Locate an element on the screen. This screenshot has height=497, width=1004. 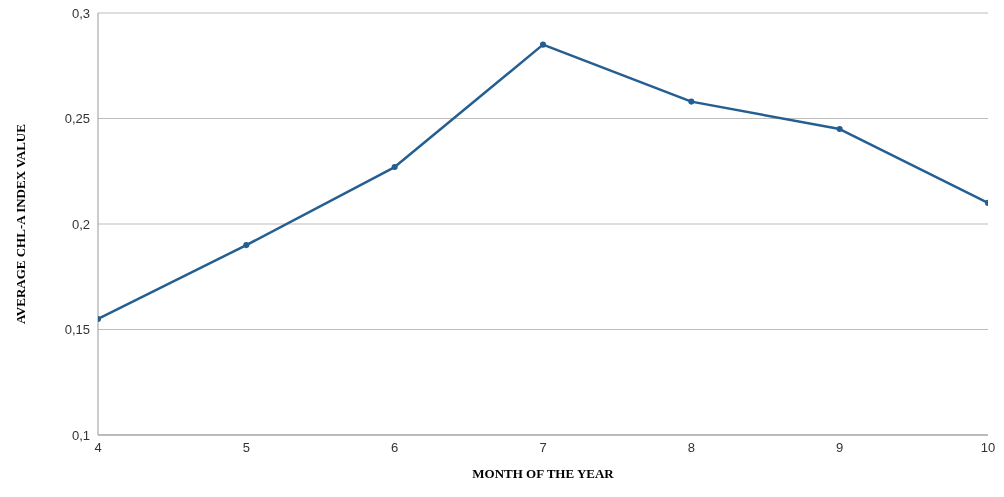
y-tick-label: 0,2 is located at coordinates (80, 224).